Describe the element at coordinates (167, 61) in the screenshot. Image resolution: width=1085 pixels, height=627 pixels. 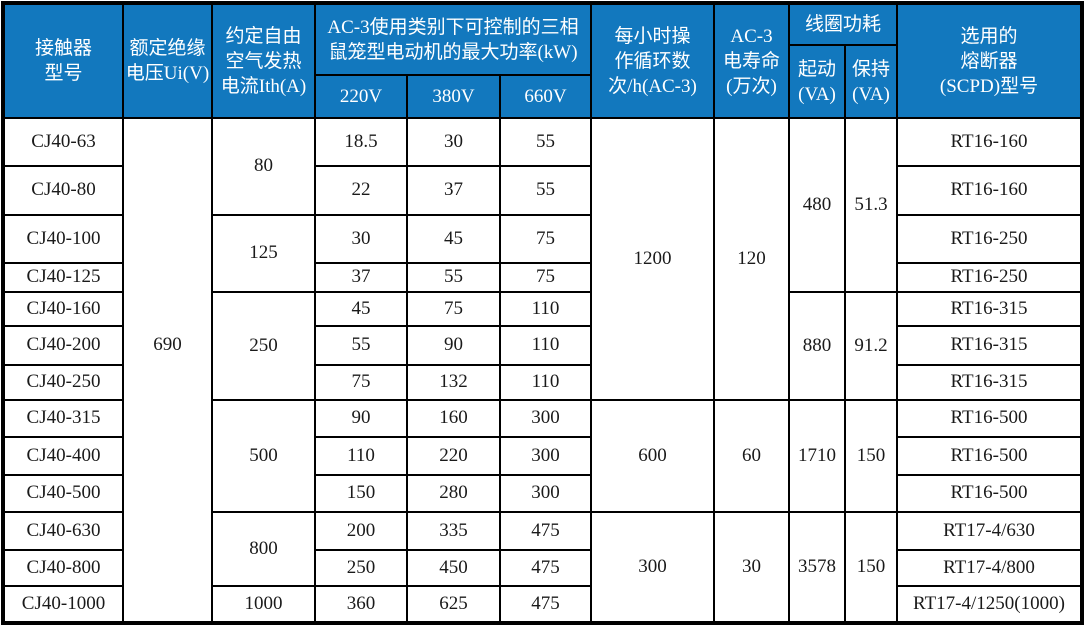
I see `header-insulation-voltage: 额定绝缘 电压Ui(V)` at that location.